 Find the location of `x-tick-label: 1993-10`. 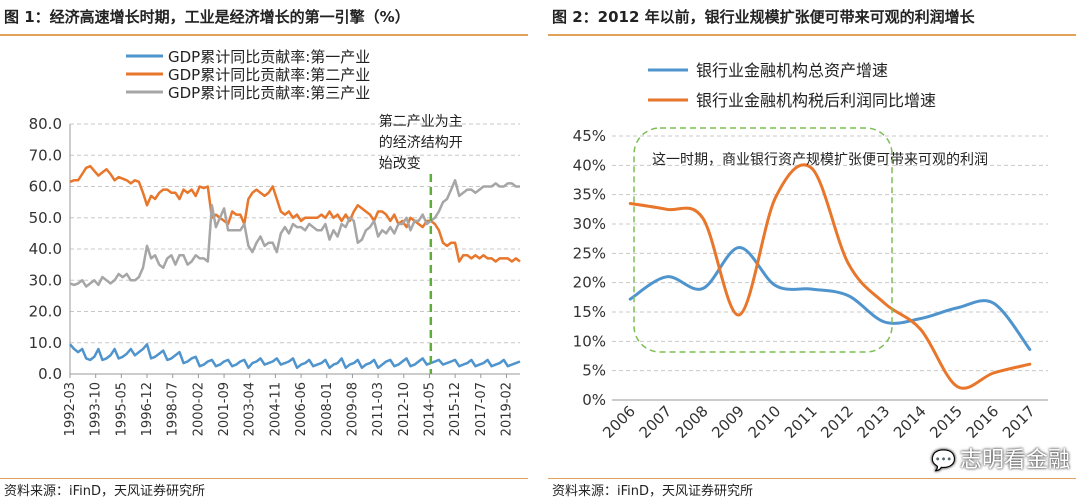

x-tick-label: 1993-10 is located at coordinates (96, 409).